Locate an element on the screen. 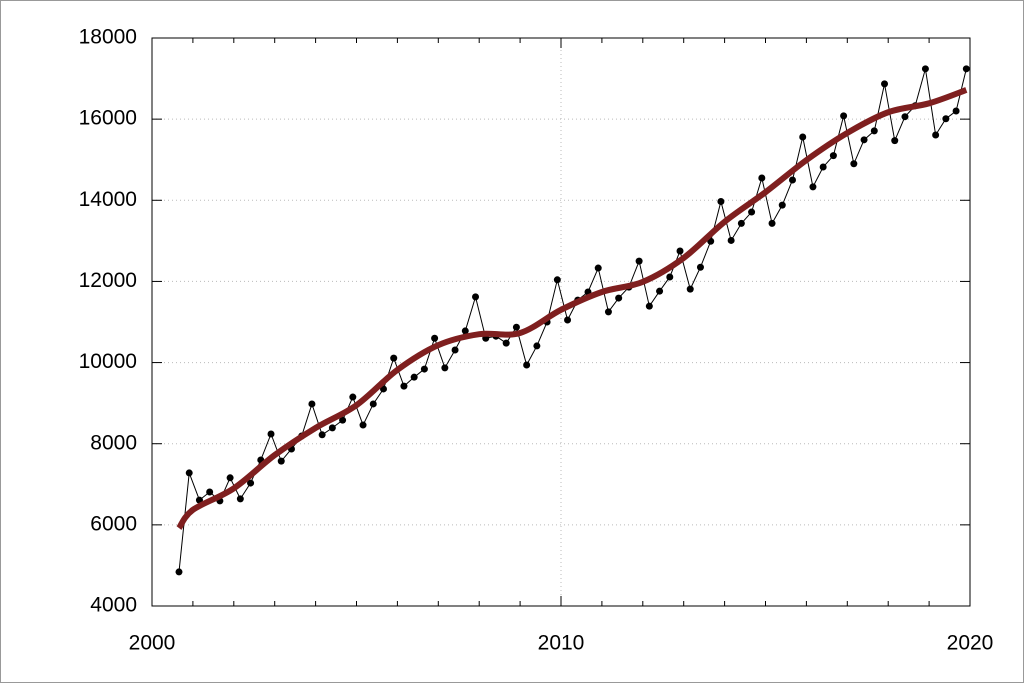 The height and width of the screenshot is (683, 1024). y-tick-label: 4000 is located at coordinates (113, 605).